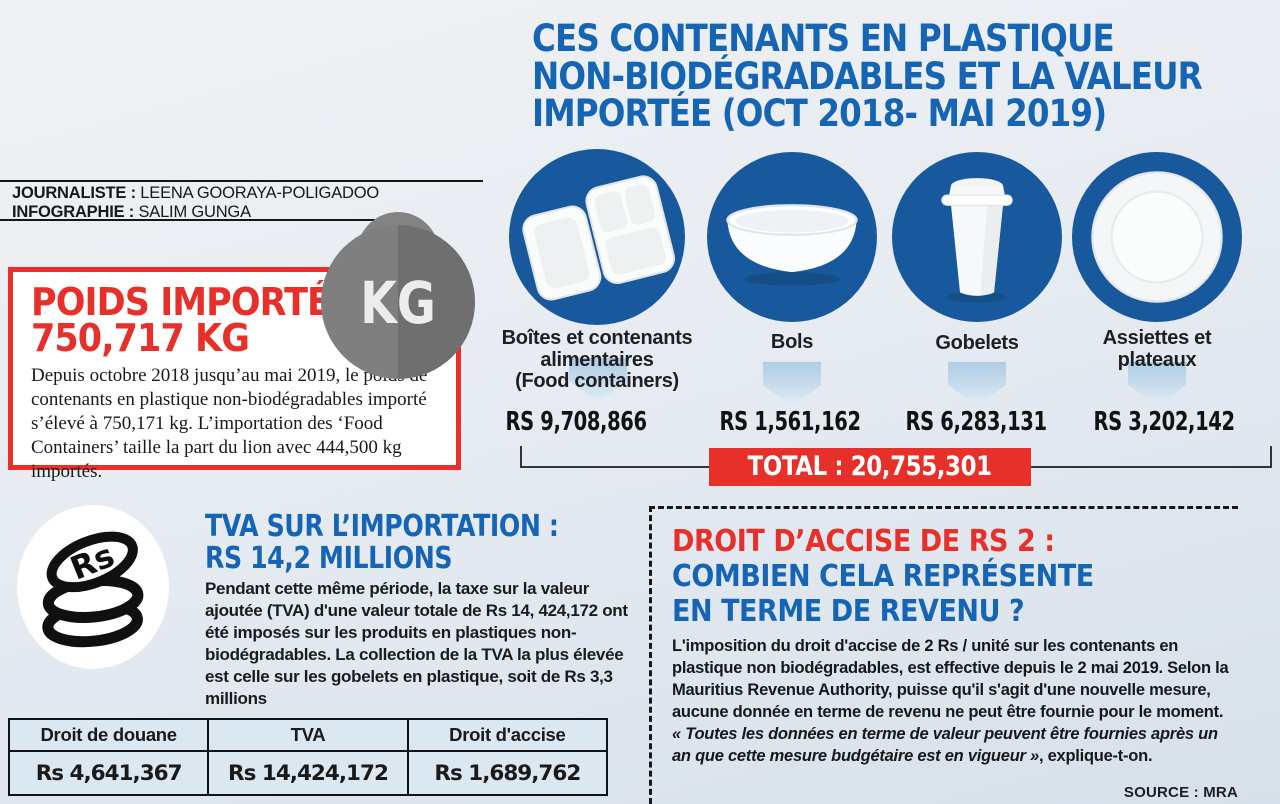 This screenshot has width=1280, height=804. I want to click on credit-infographie: INFOGRAPHIE : SALIM GUNGA, so click(195, 212).